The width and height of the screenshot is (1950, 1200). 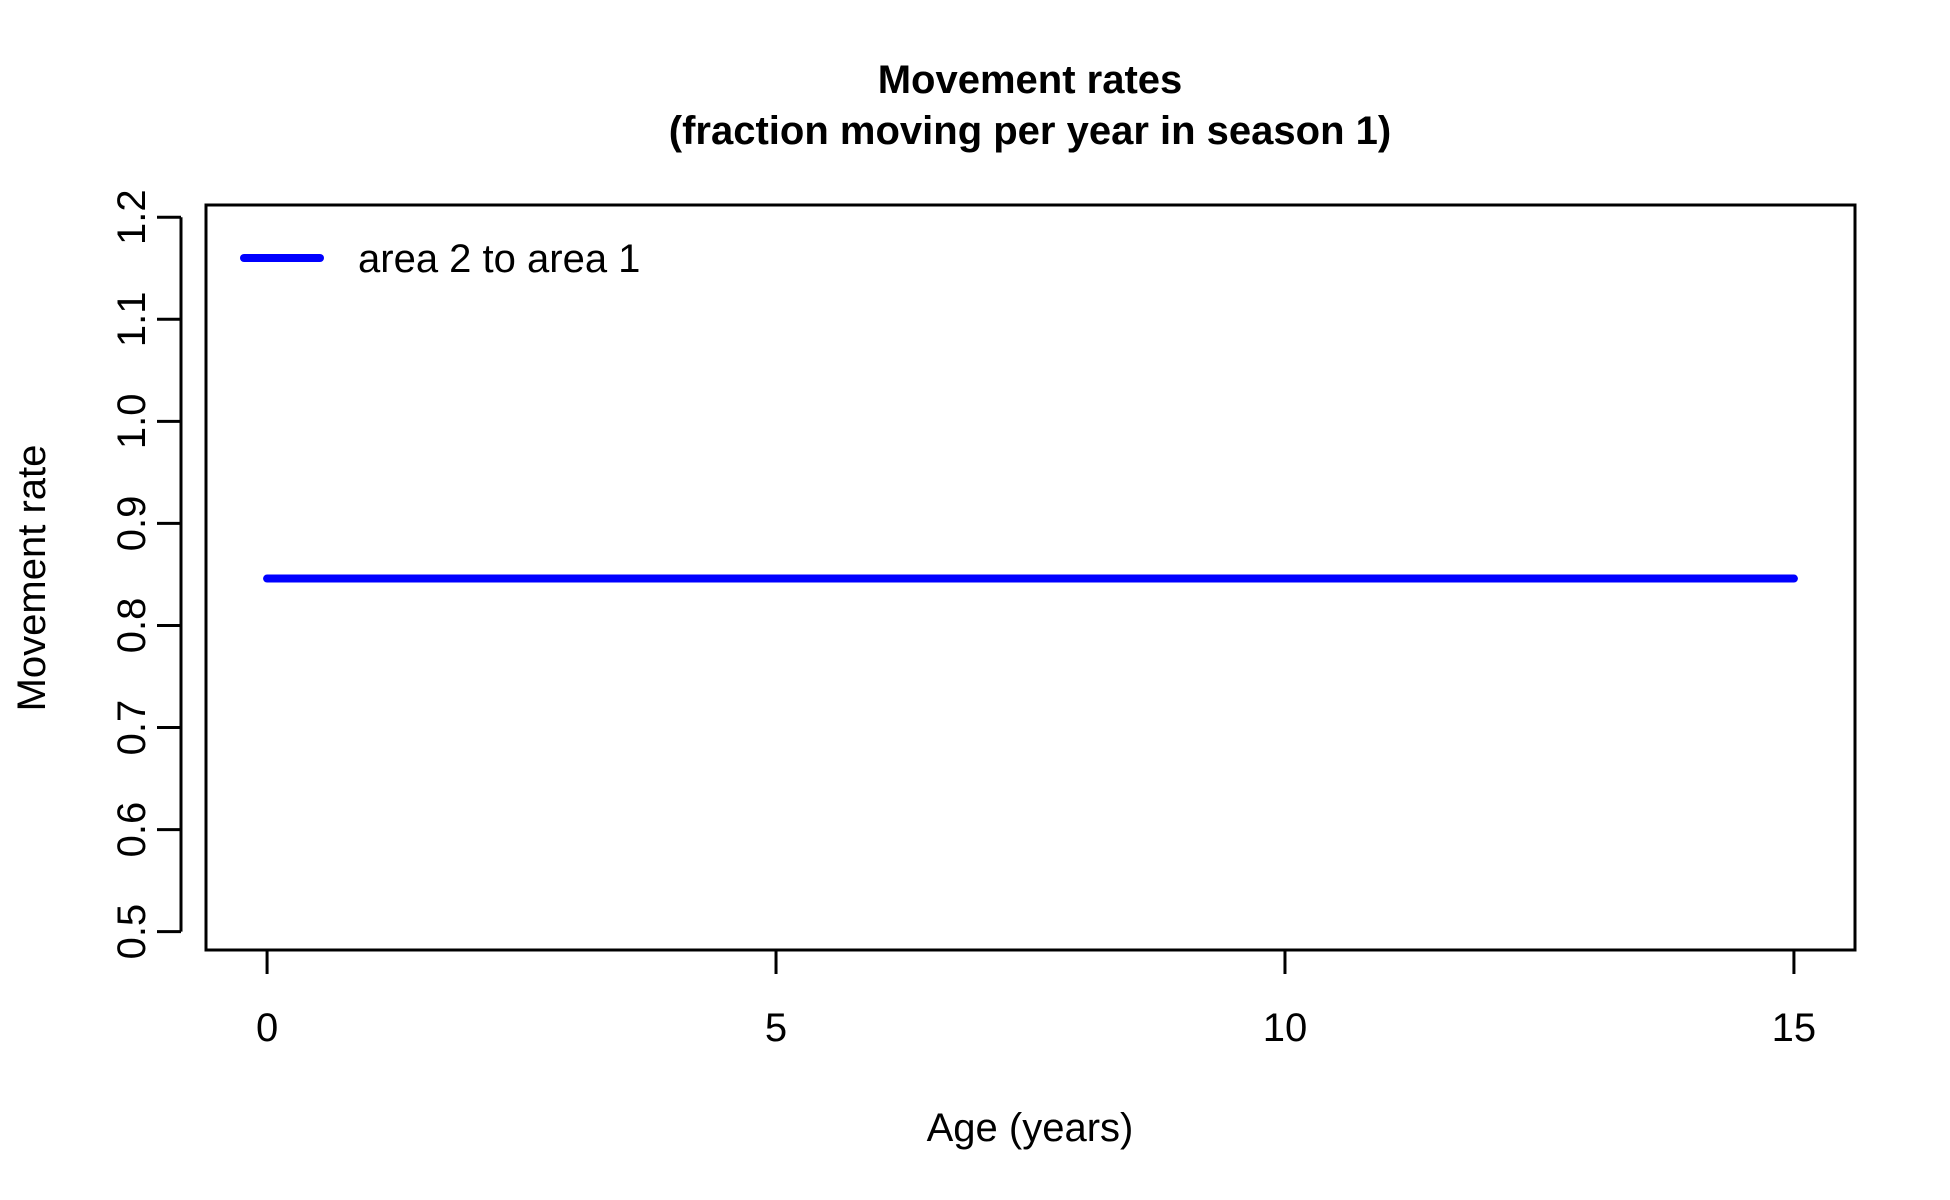 I want to click on x-tick-label: 5, so click(x=776, y=1028).